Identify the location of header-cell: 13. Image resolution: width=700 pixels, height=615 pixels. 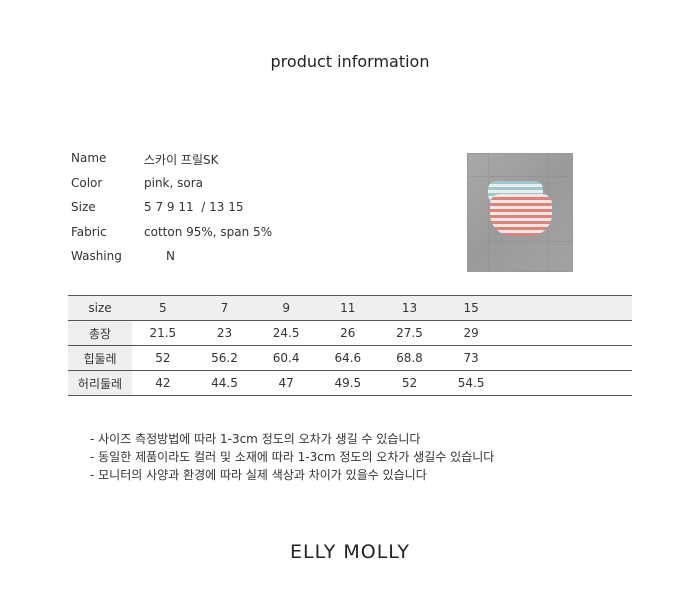
(409, 308).